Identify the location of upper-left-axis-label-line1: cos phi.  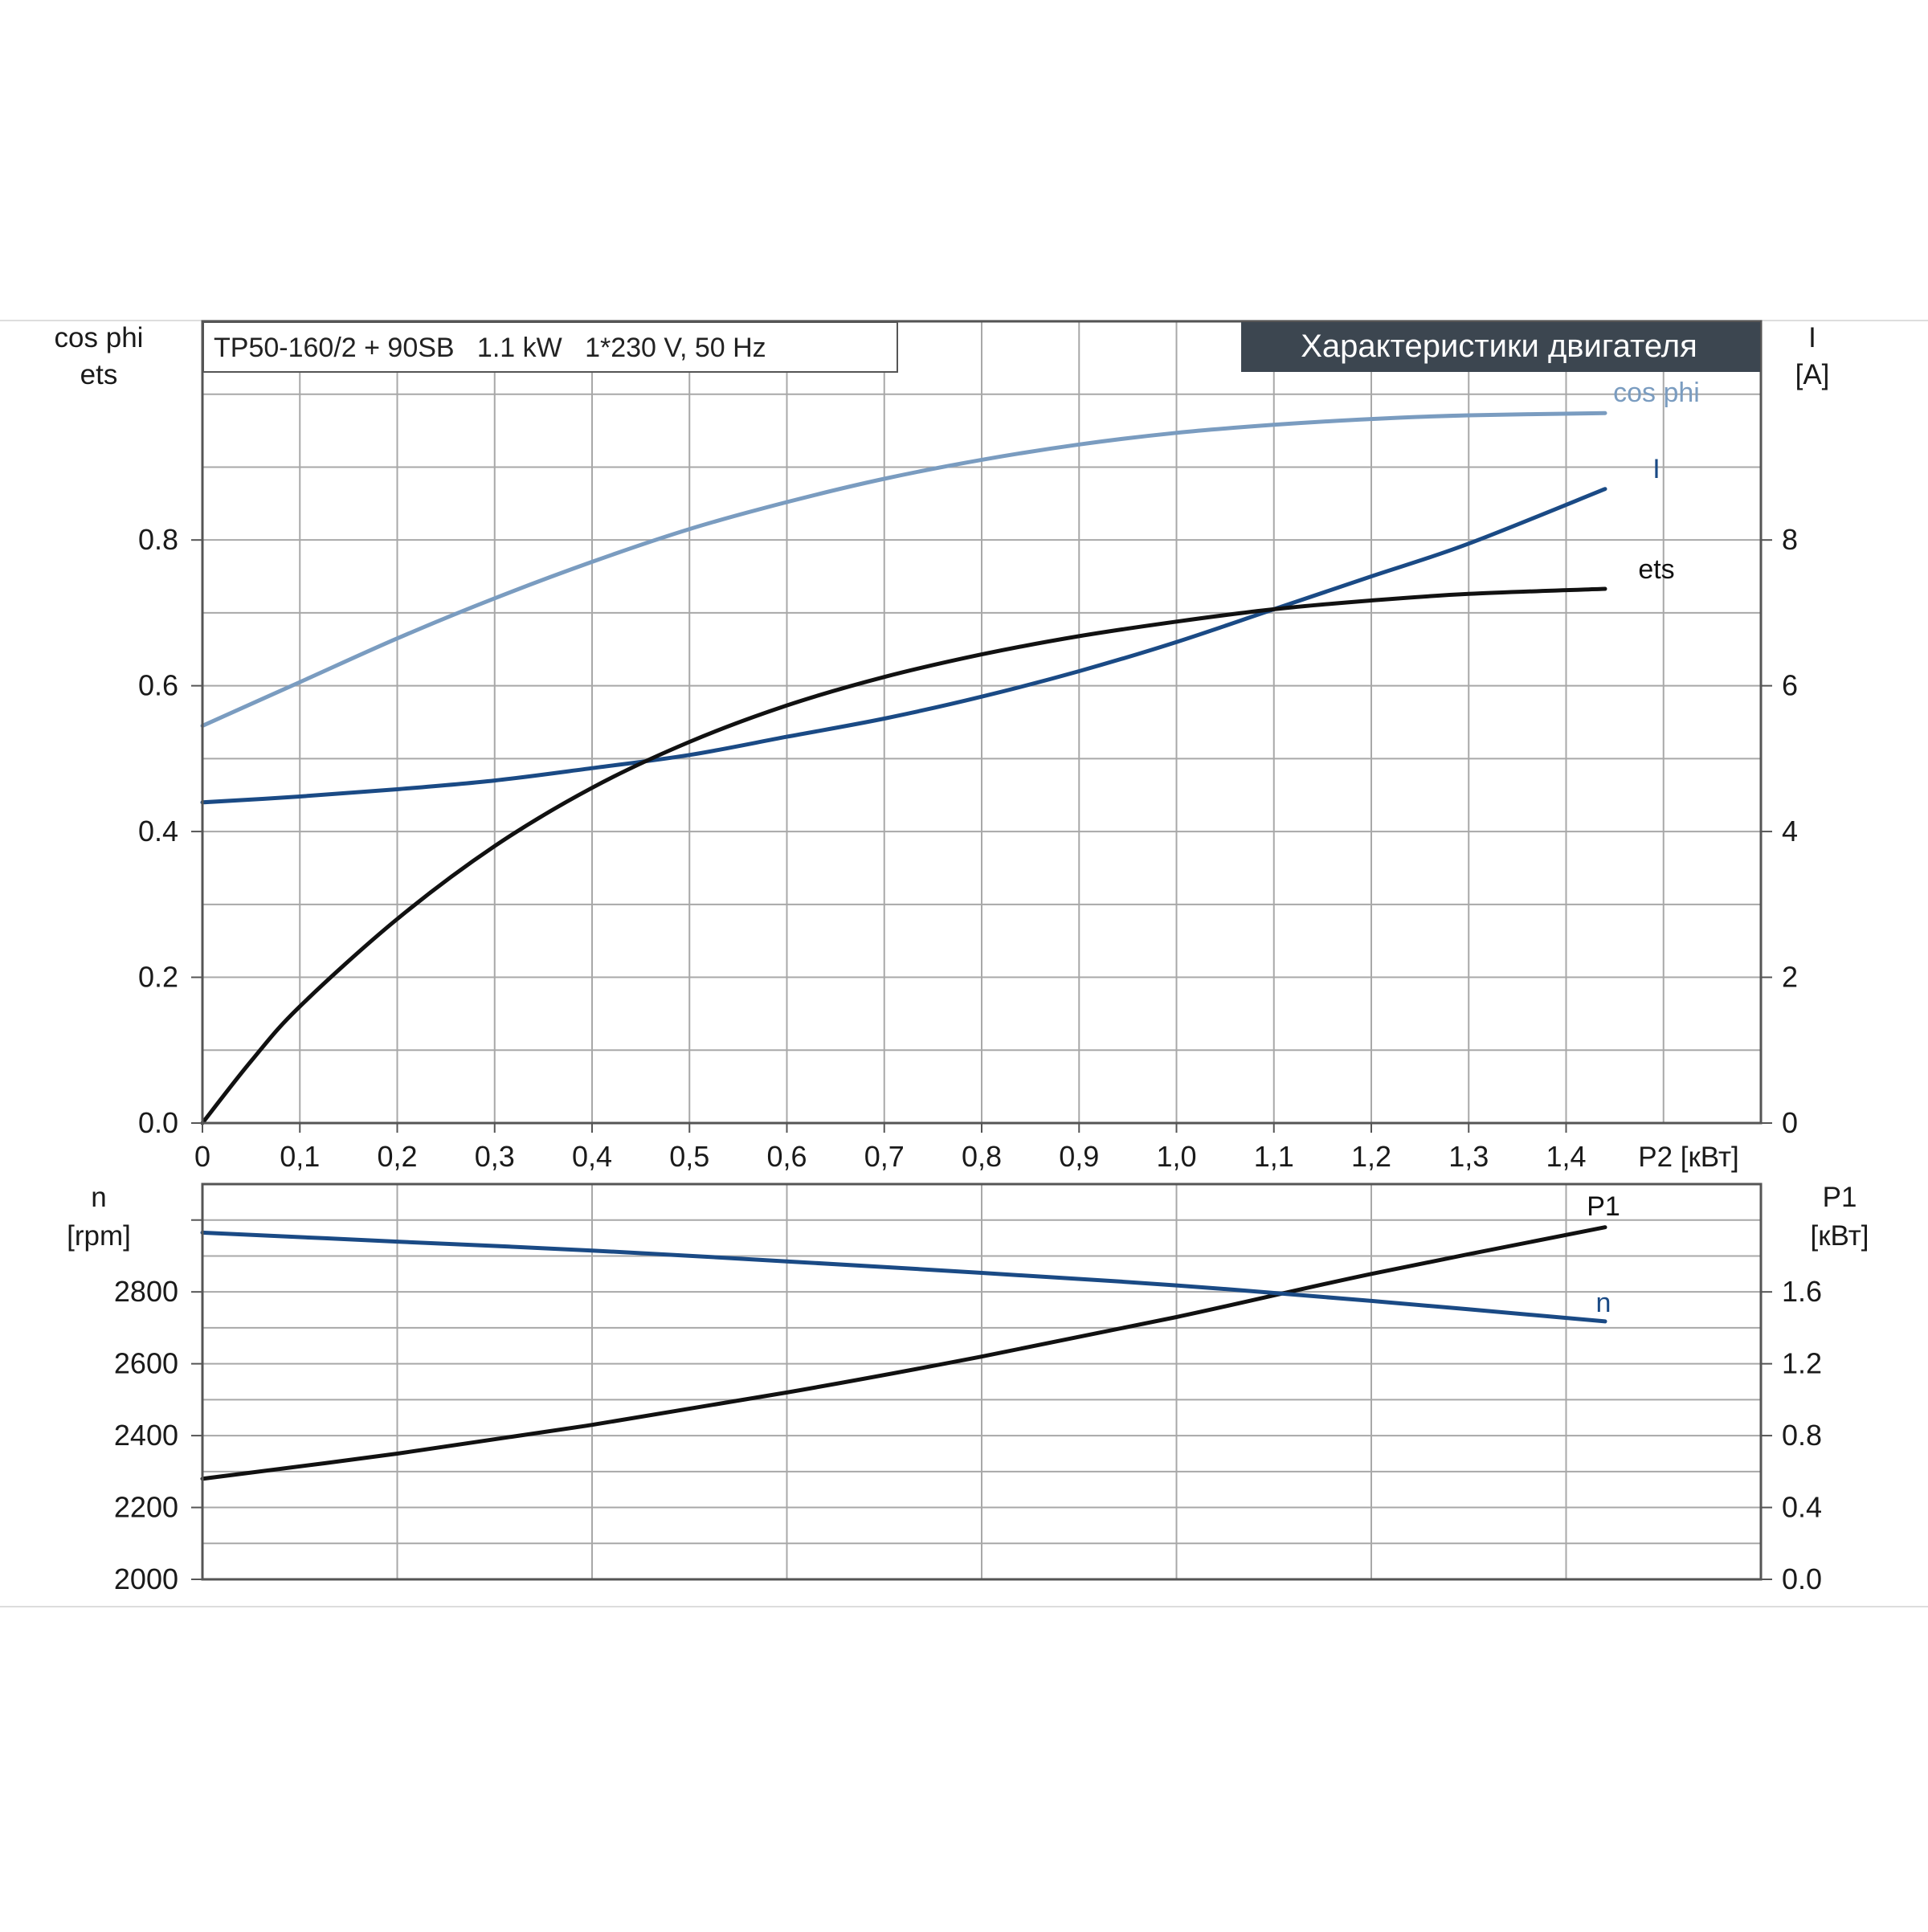
(100, 337).